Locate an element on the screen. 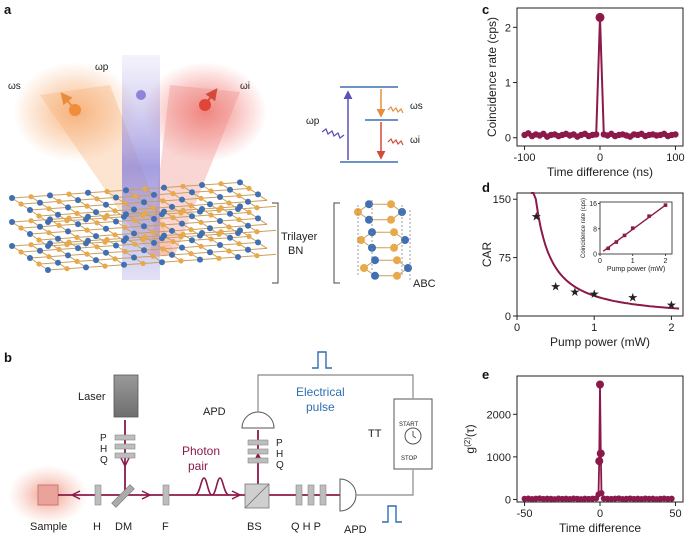  label-start: START is located at coordinates (408, 425).